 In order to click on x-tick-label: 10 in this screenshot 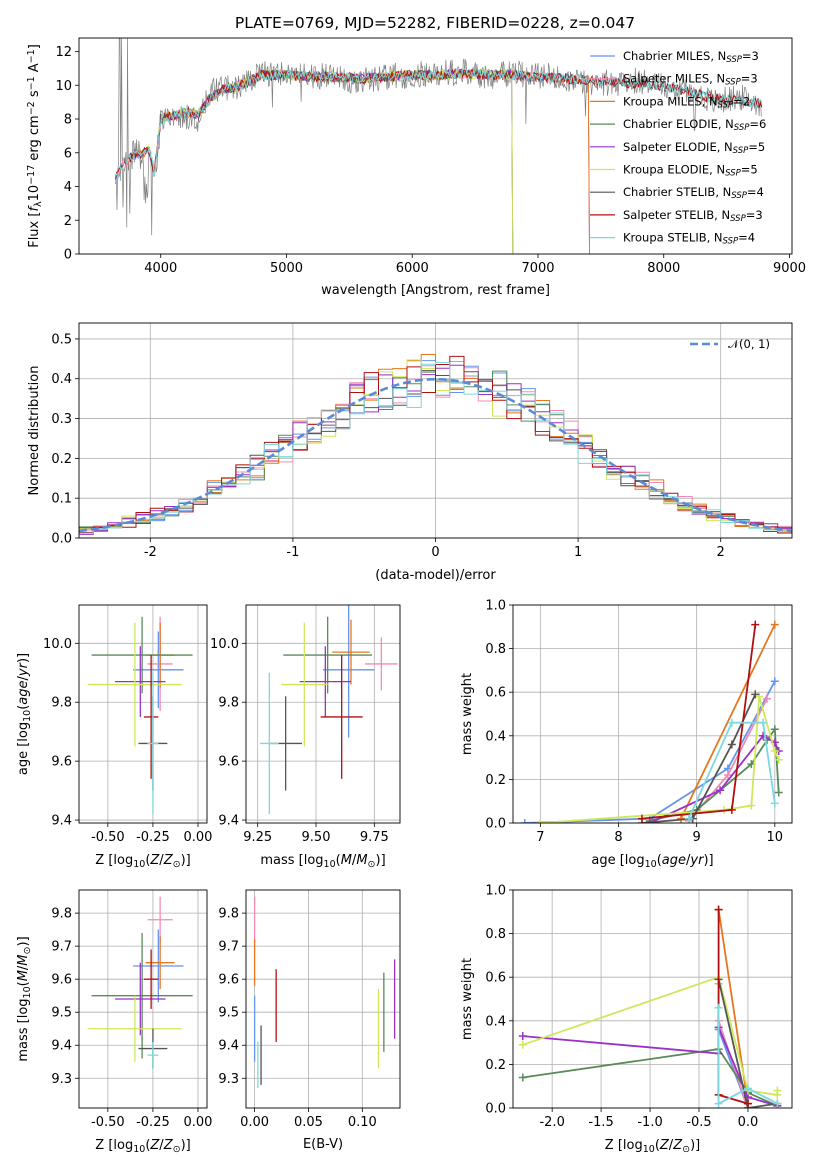, I will do `click(775, 837)`.